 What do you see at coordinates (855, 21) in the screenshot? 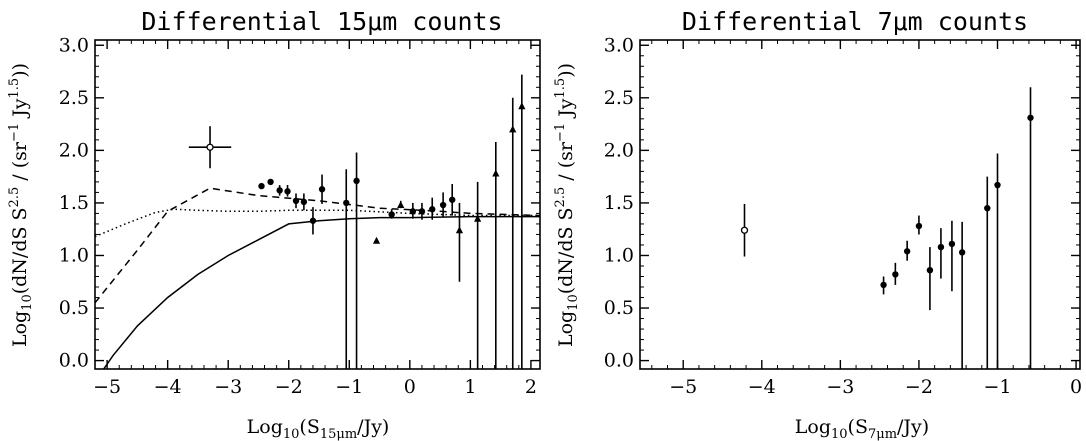
I see `right-chart-title: Differential 7μm counts` at bounding box center [855, 21].